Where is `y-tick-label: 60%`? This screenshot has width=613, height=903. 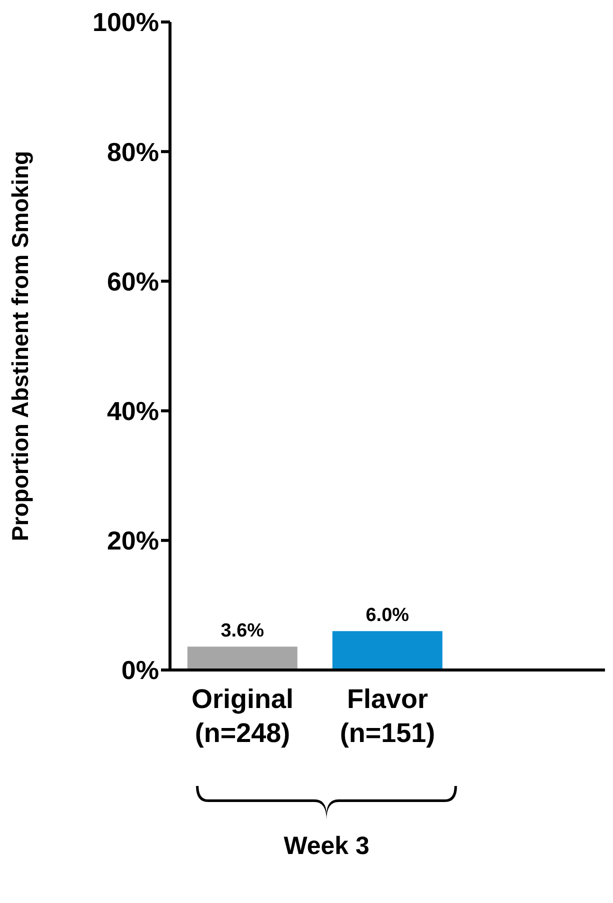
y-tick-label: 60% is located at coordinates (132, 281).